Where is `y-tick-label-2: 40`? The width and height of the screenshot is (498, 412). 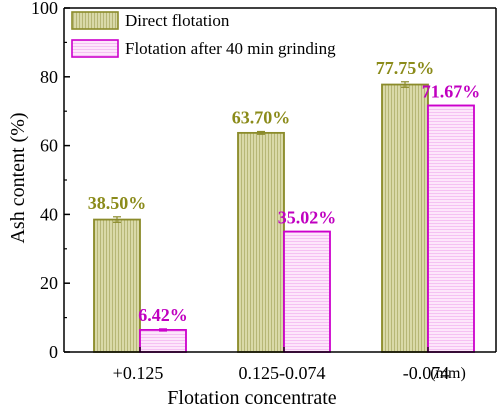 y-tick-label-2: 40 is located at coordinates (49, 214).